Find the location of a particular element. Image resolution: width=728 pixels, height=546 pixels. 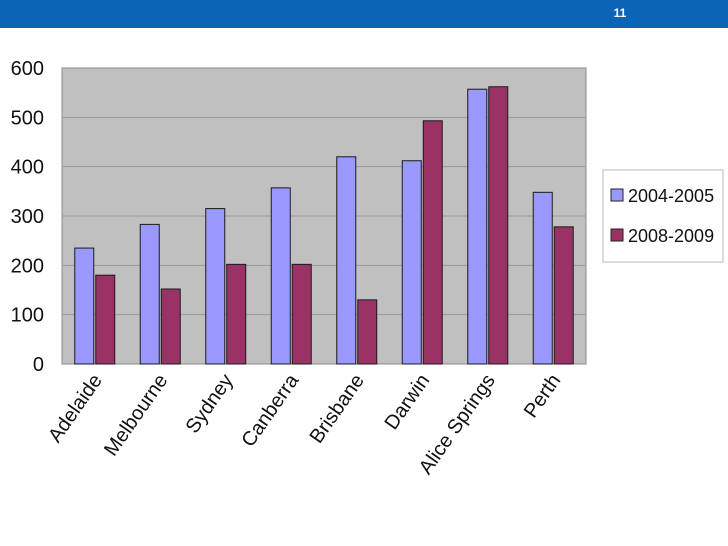

x-tick-label-perth: Perth is located at coordinates (542, 396).